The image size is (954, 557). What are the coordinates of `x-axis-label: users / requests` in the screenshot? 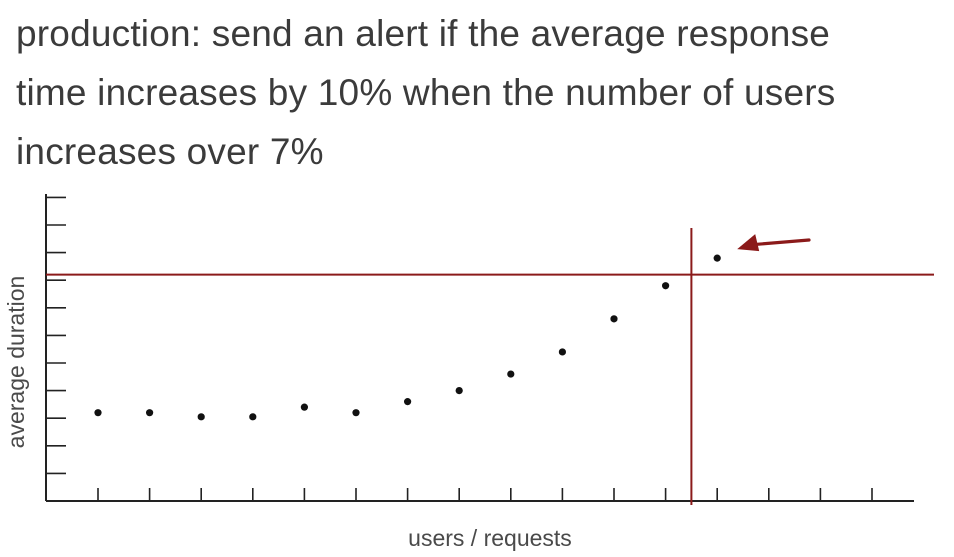 It's located at (490, 538).